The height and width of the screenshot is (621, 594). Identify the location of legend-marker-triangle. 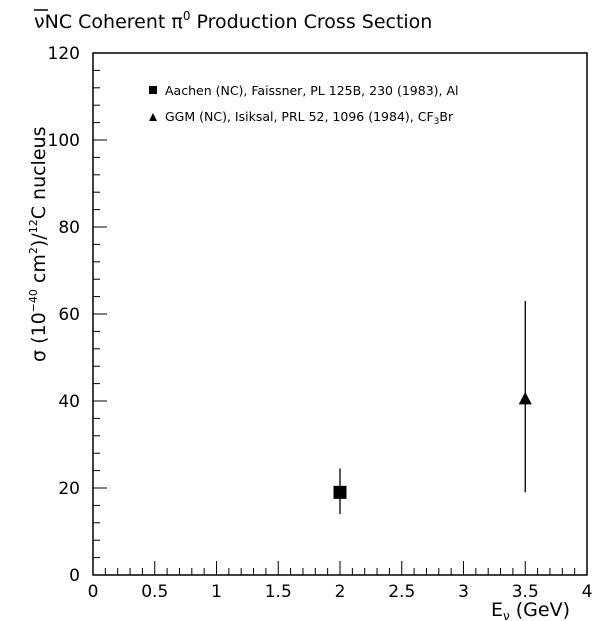
(153, 117).